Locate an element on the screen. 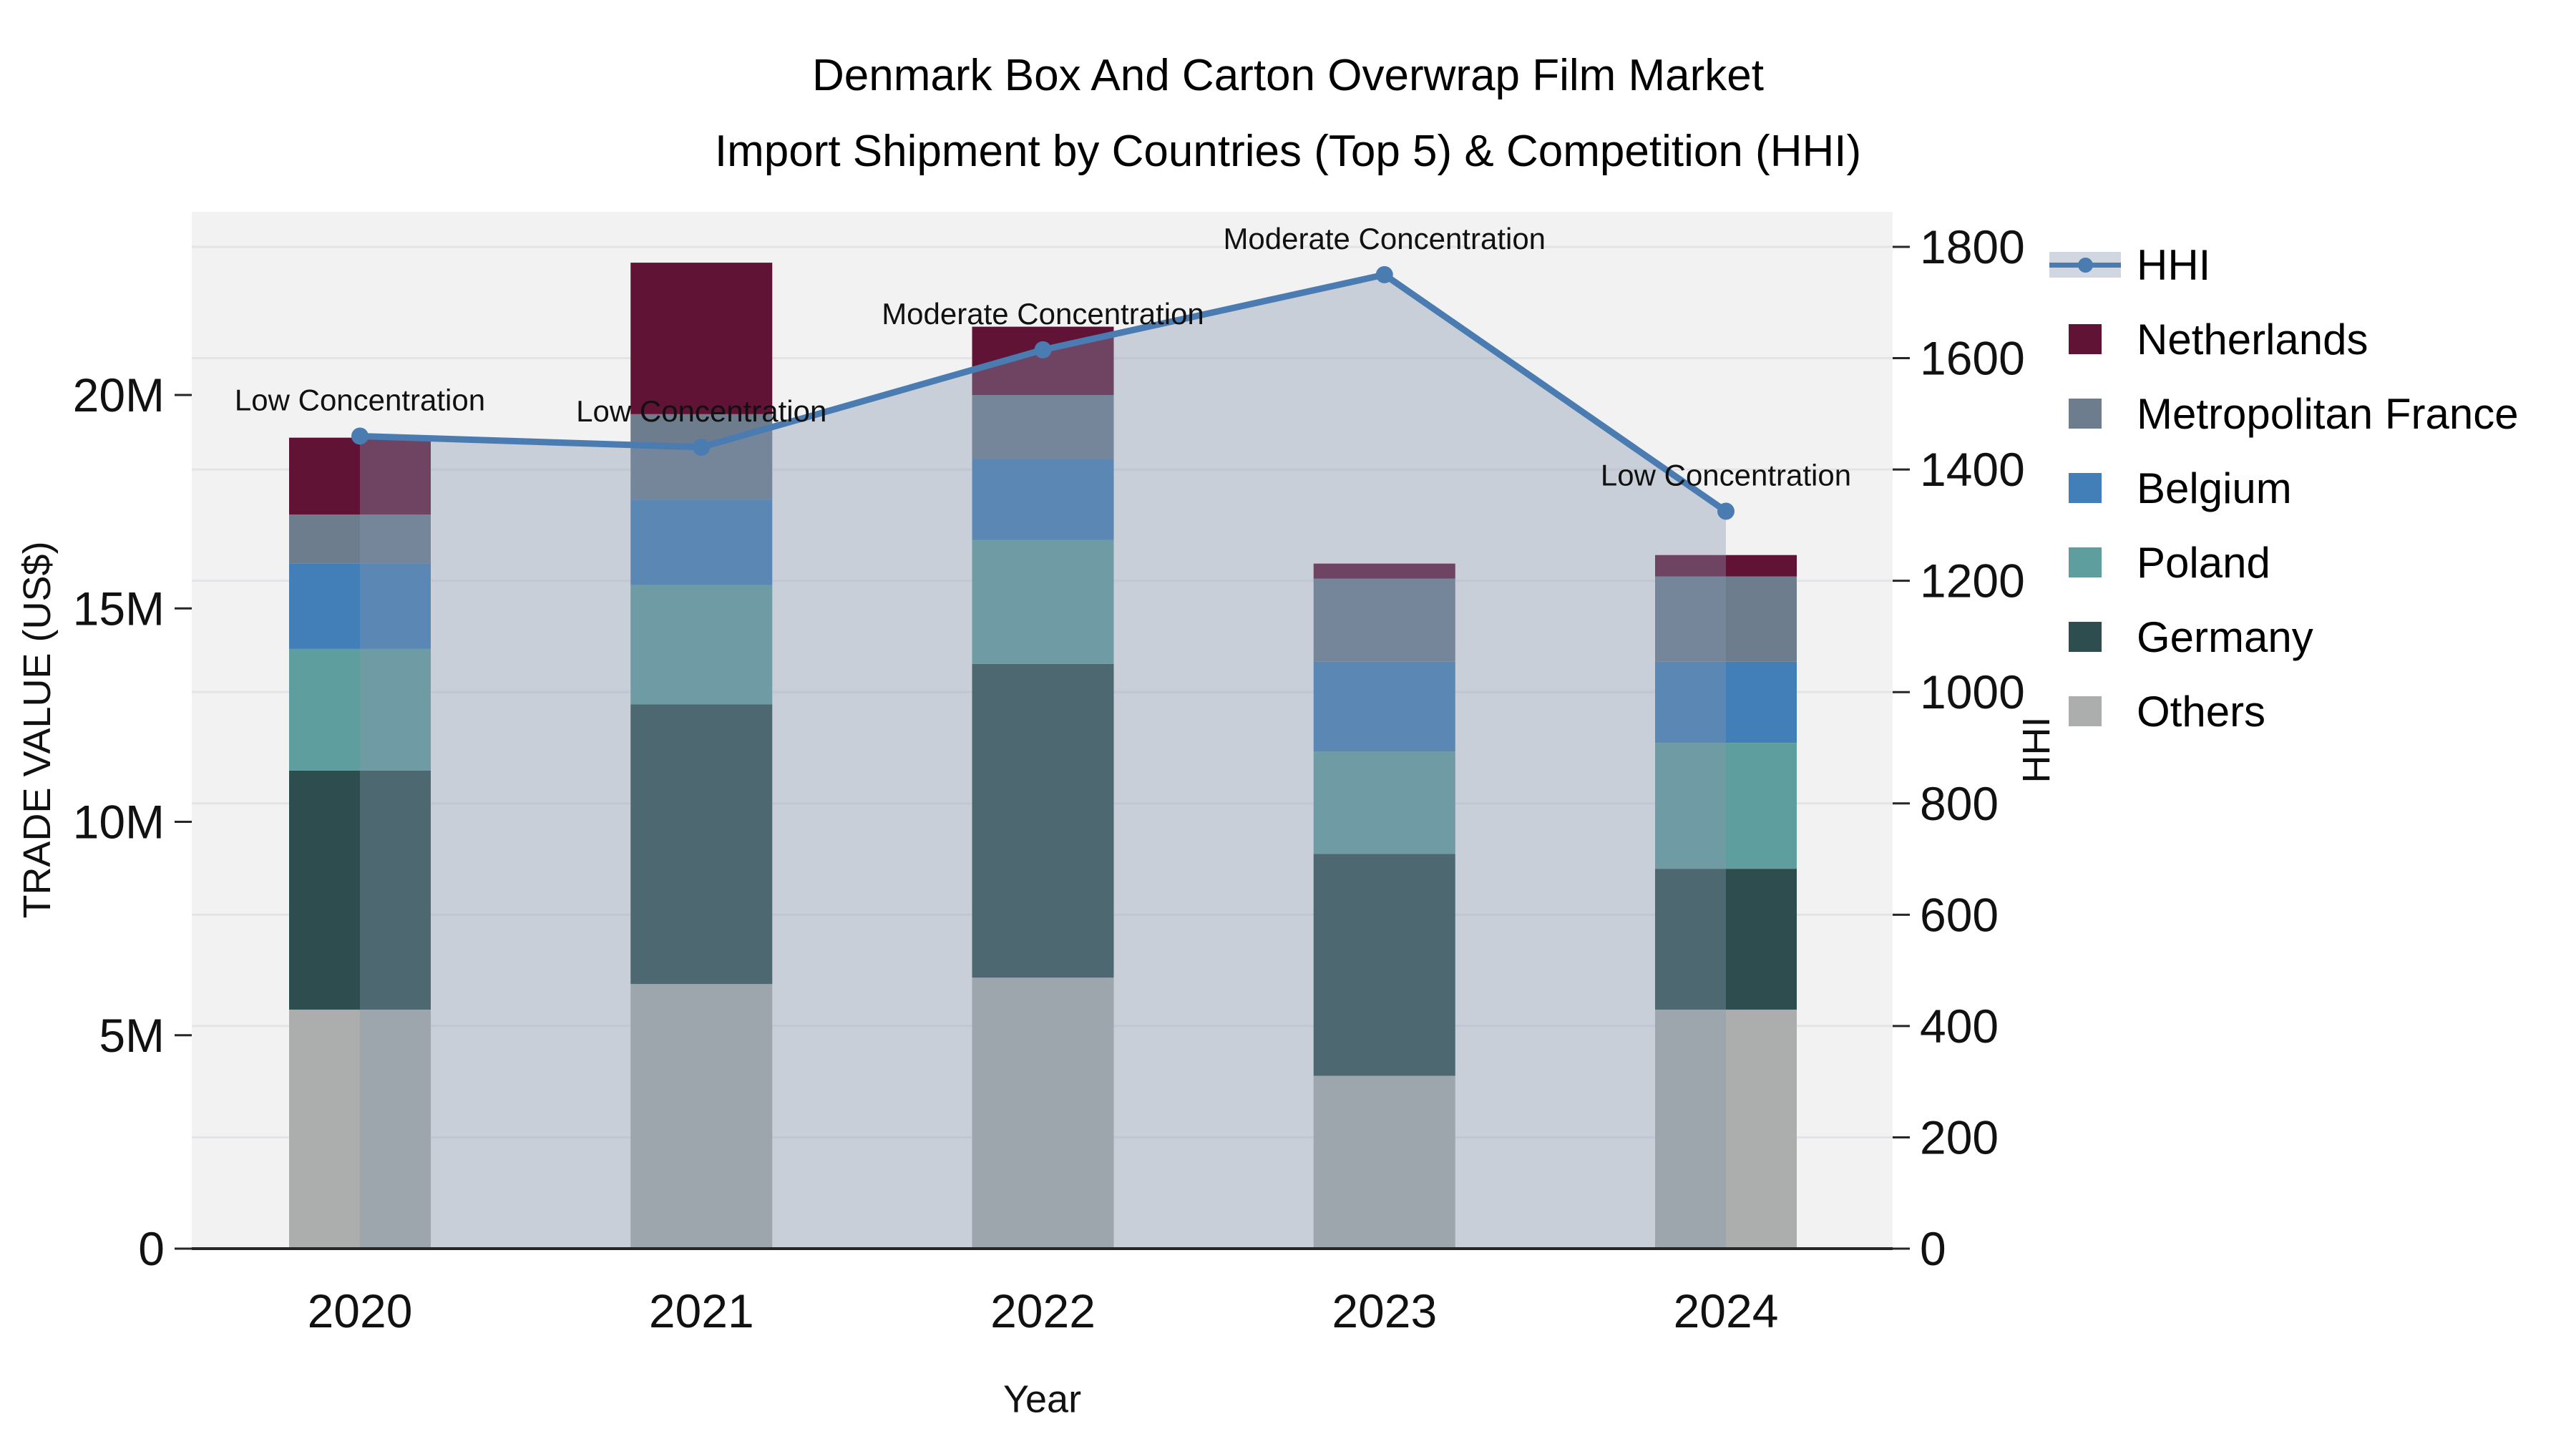 Image resolution: width=2576 pixels, height=1449 pixels. poland-swatch-icon is located at coordinates (2085, 562).